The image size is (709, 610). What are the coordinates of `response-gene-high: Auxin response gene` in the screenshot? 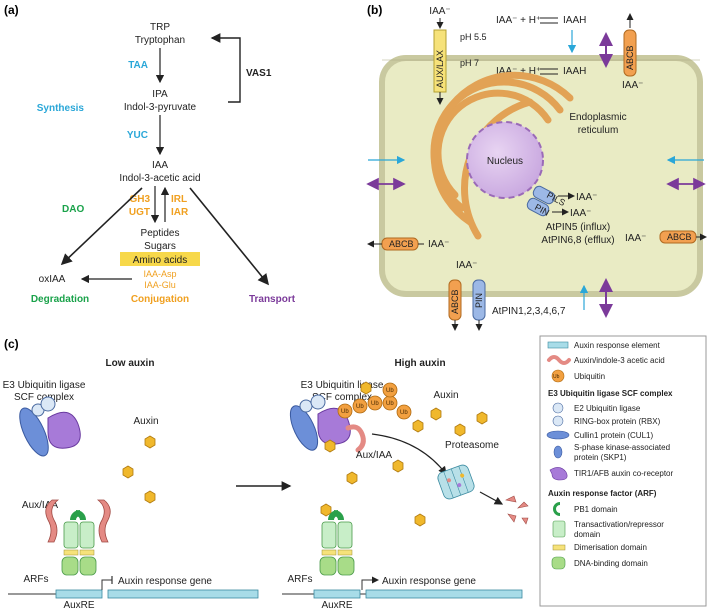 It's located at (429, 581).